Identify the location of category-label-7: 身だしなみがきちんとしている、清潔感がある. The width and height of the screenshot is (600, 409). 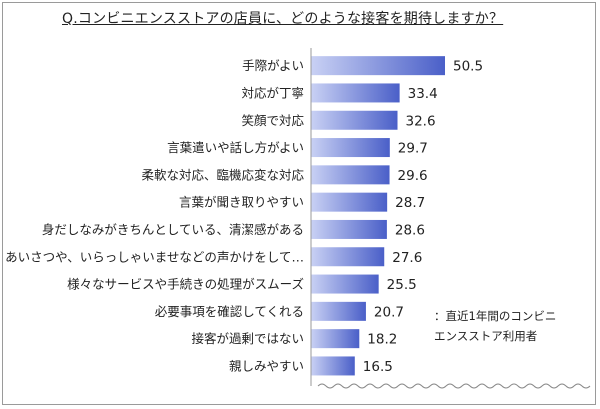
(173, 229).